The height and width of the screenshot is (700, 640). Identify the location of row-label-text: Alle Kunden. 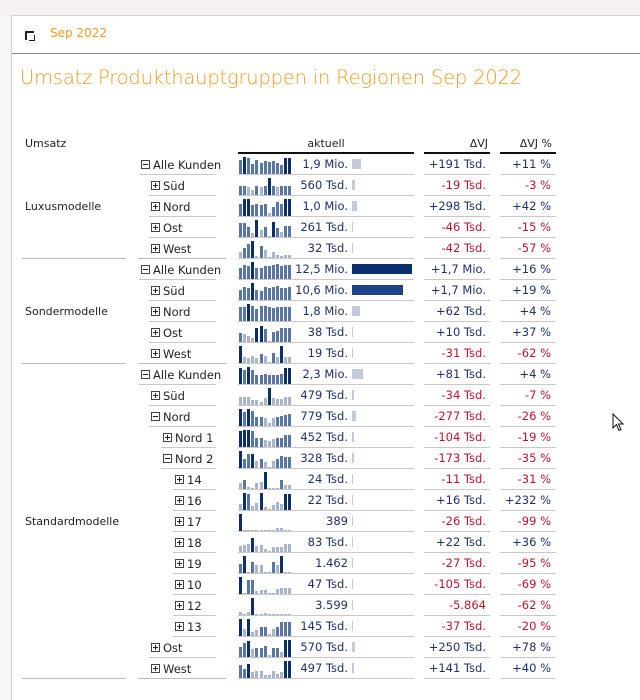
(187, 269).